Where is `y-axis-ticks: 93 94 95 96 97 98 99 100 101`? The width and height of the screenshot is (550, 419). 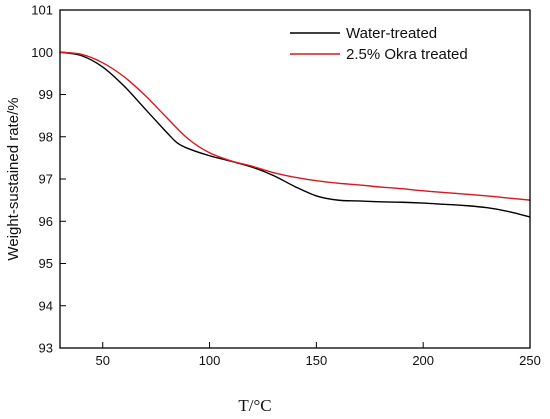 y-axis-ticks: 93 94 95 96 97 98 99 100 101 is located at coordinates (48, 179).